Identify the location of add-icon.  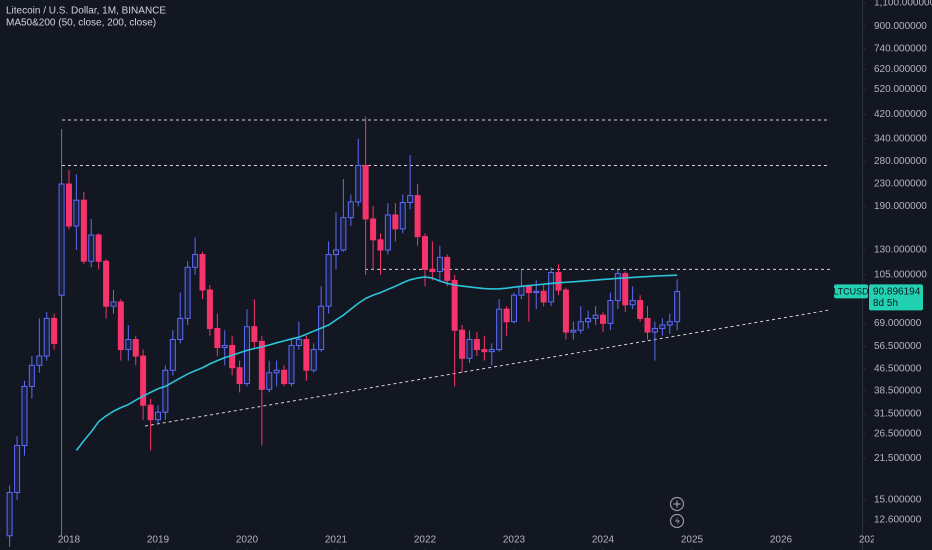
(677, 504).